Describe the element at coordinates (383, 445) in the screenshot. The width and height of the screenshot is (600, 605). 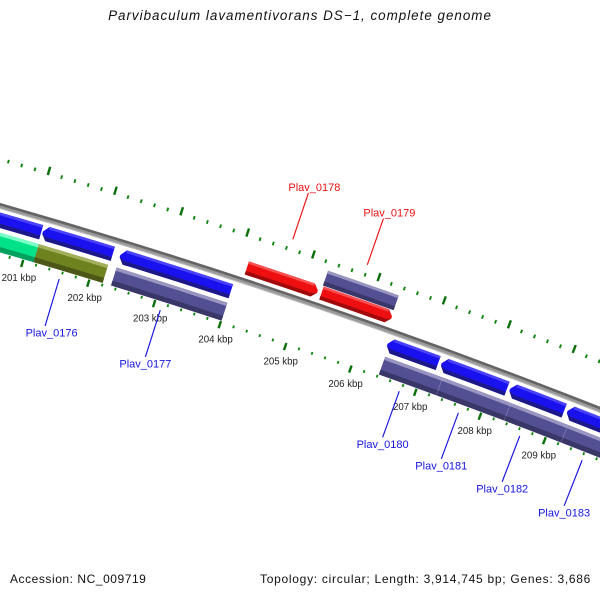
I see `svg-text: Plav_0180` at that location.